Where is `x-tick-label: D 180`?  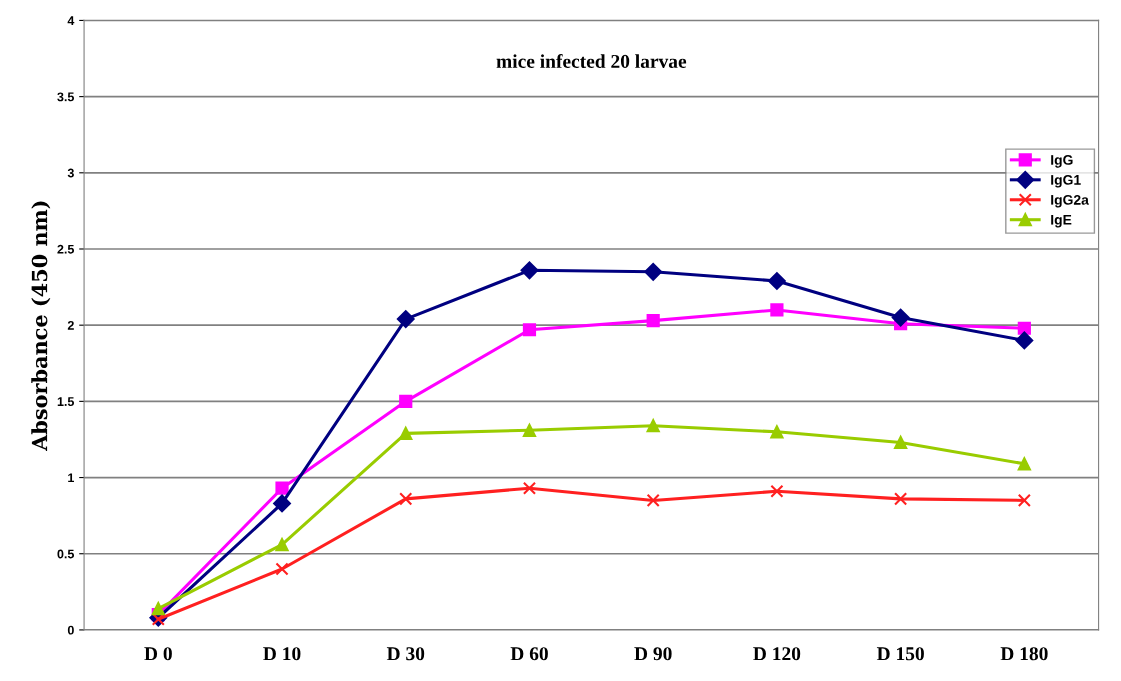
x-tick-label: D 180 is located at coordinates (1024, 654).